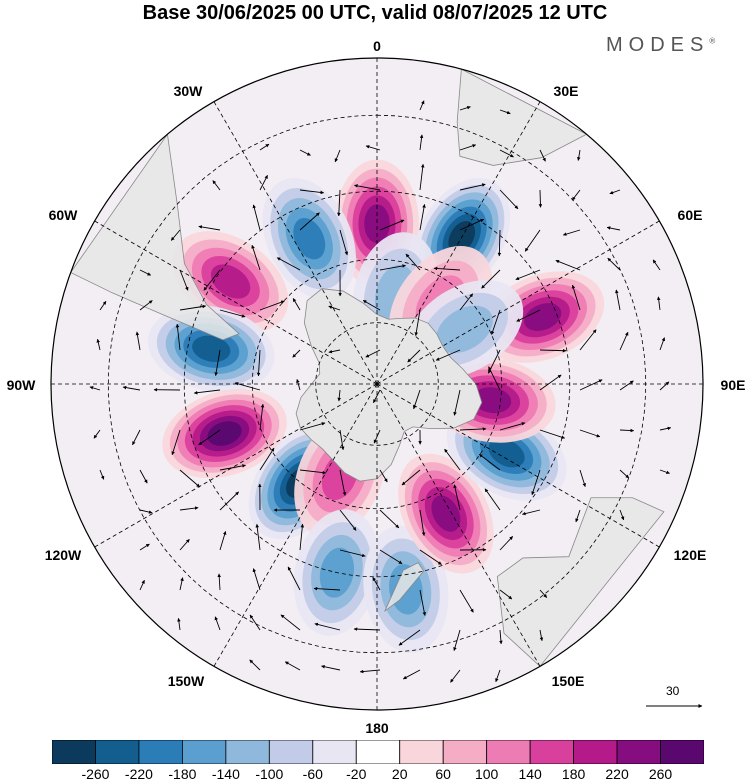  I want to click on lon-label-150w: 150W, so click(186, 681).